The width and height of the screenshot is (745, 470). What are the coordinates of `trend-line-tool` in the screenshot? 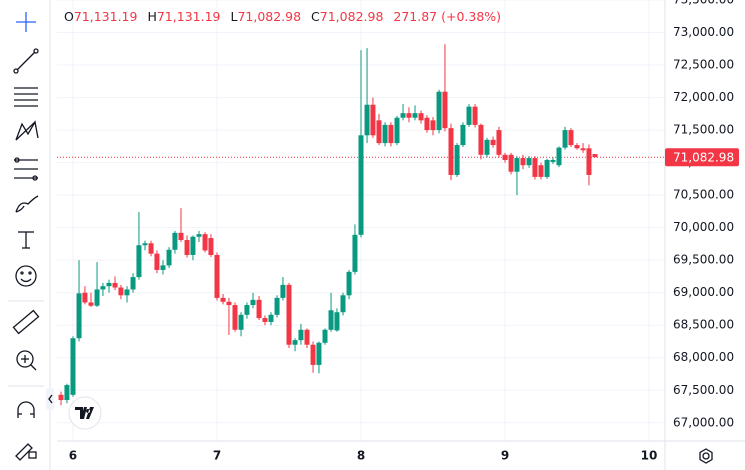 It's located at (26, 61).